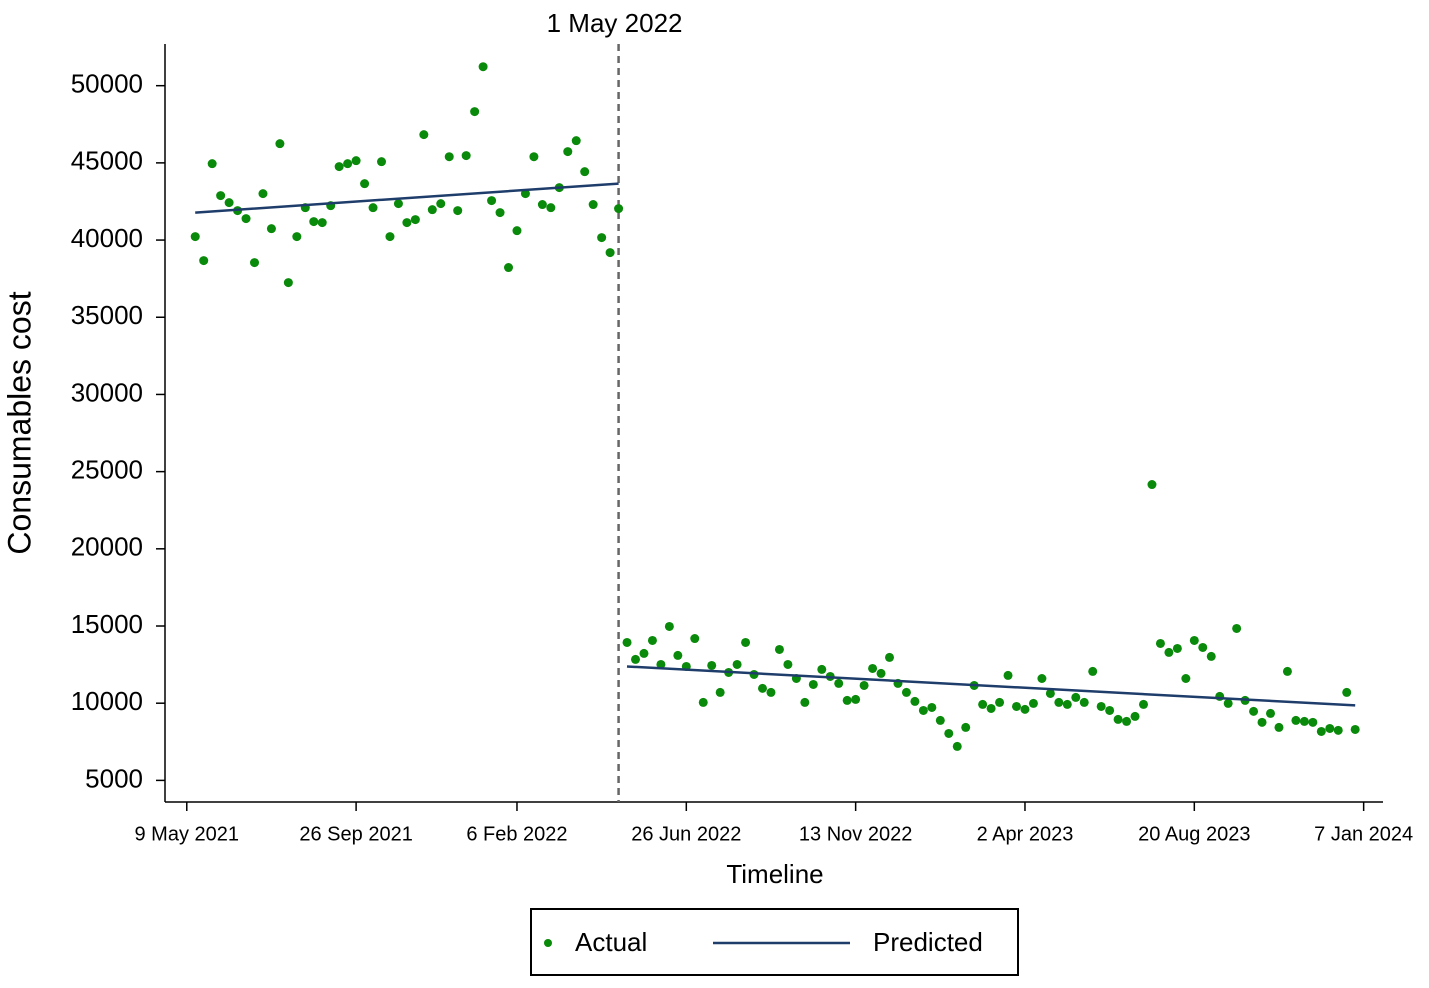 Image resolution: width=1429 pixels, height=988 pixels. I want to click on y-tick-label: 45000, so click(107, 161).